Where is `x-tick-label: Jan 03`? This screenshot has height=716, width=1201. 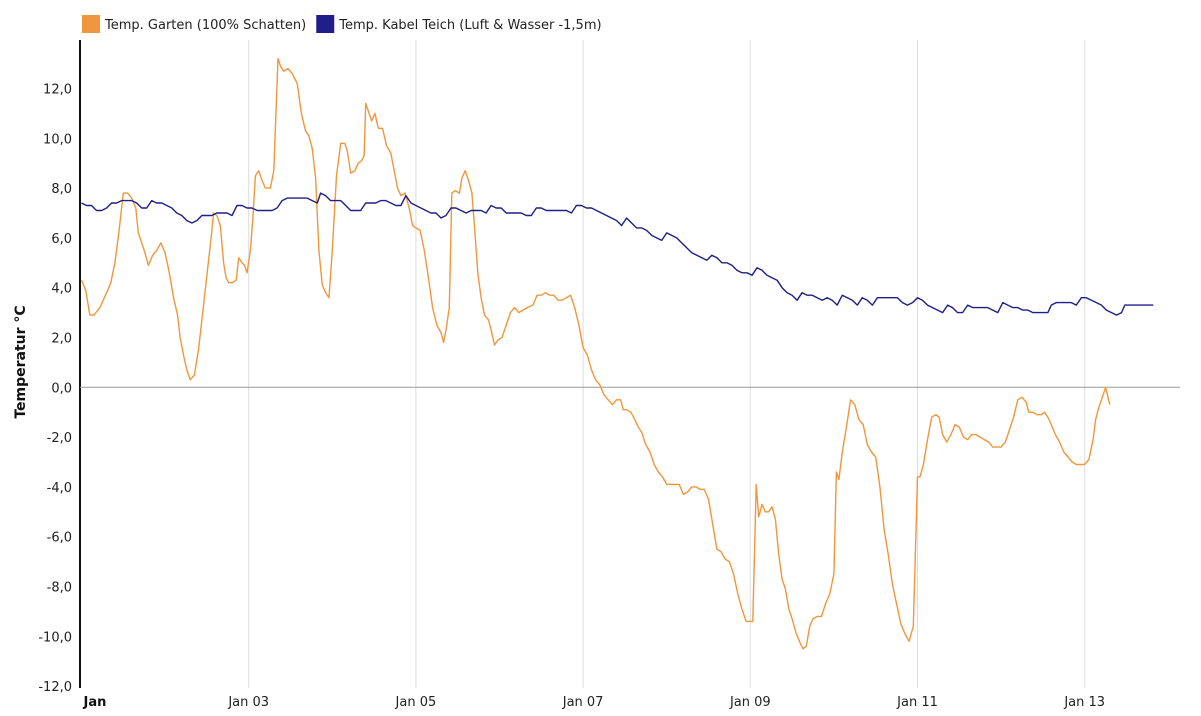
x-tick-label: Jan 03 is located at coordinates (248, 702).